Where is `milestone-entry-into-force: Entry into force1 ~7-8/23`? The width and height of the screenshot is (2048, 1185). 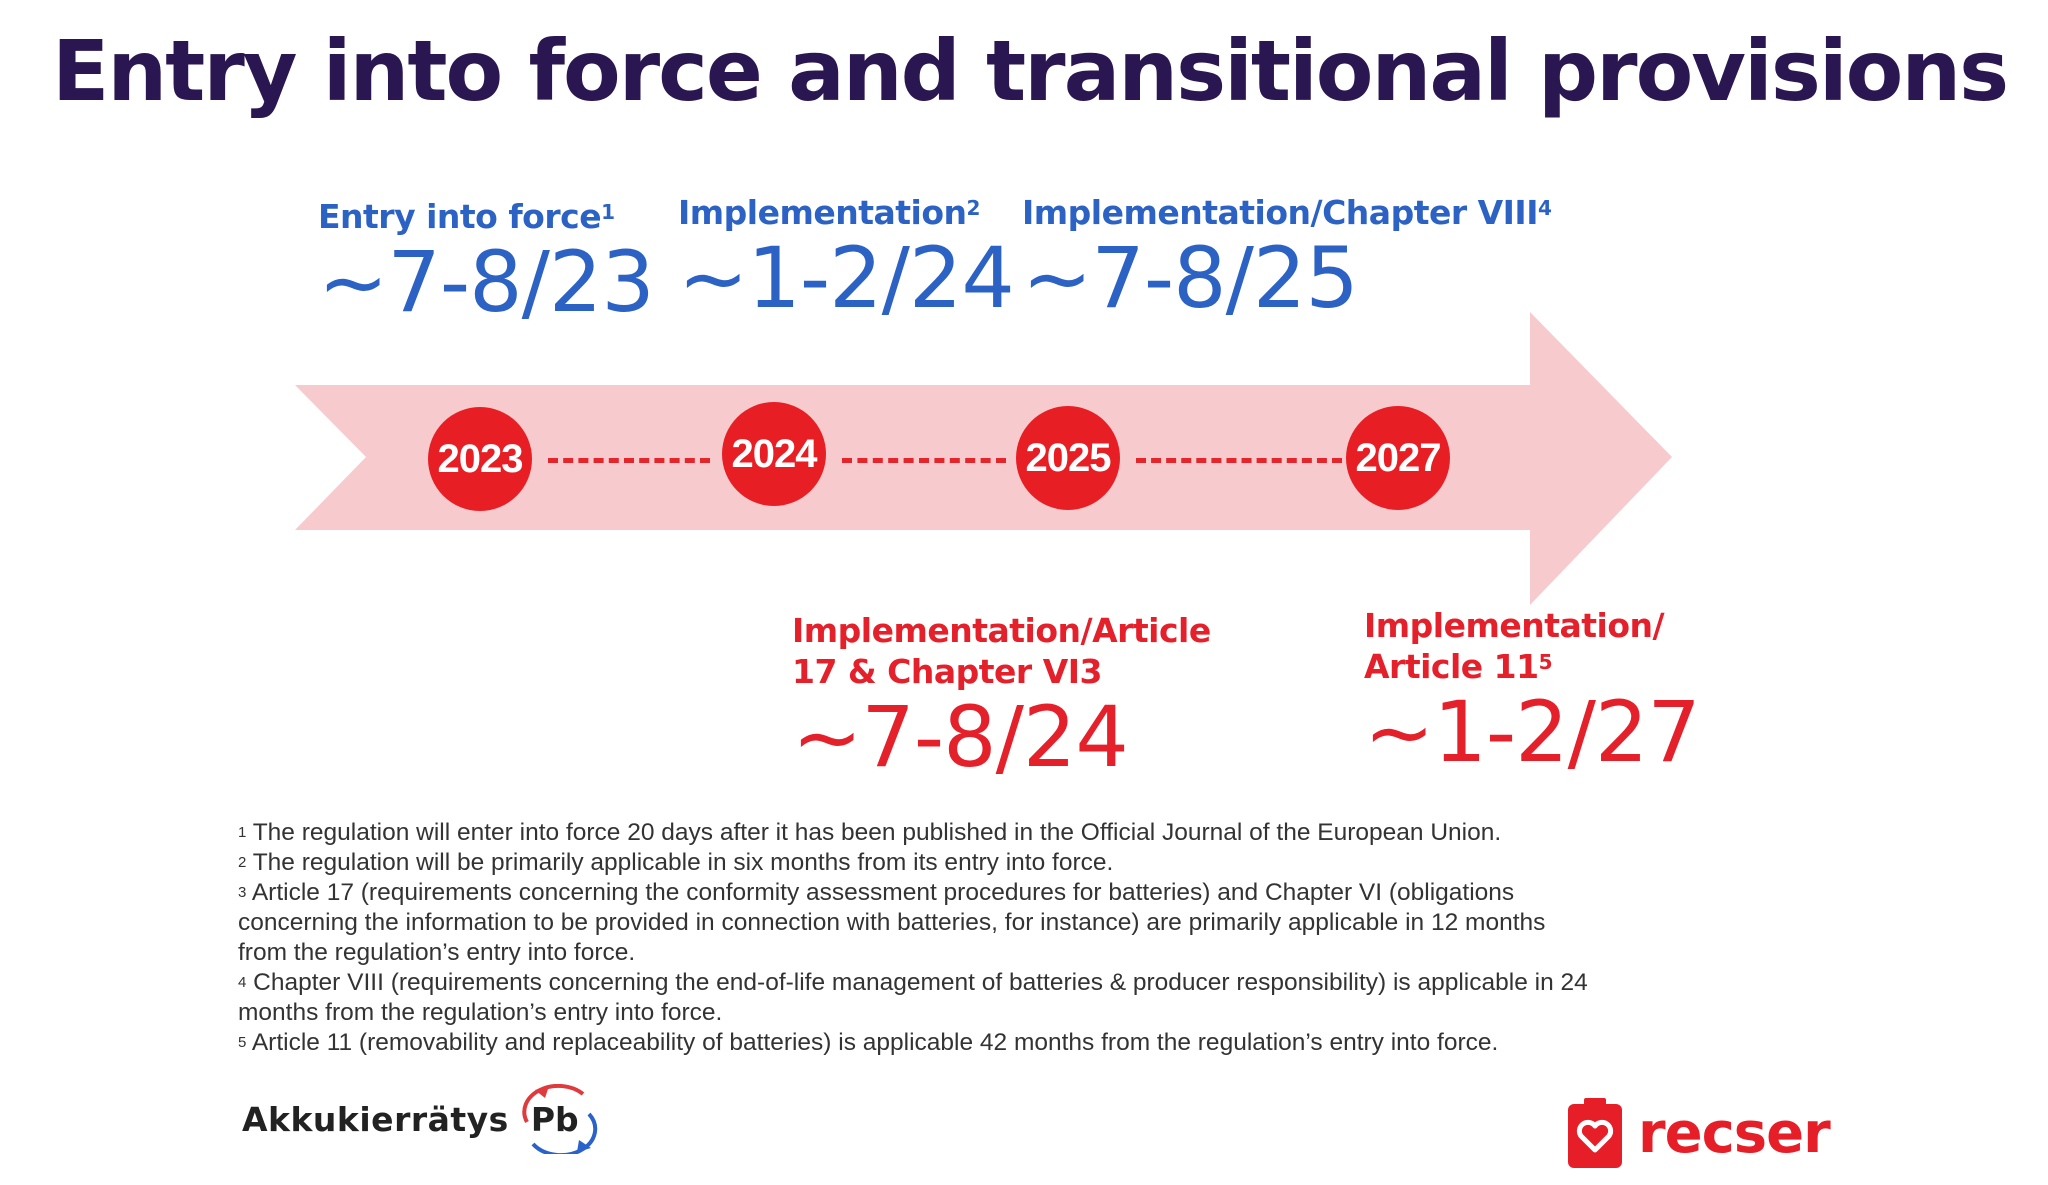 milestone-entry-into-force: Entry into force1 ~7-8/23 is located at coordinates (486, 263).